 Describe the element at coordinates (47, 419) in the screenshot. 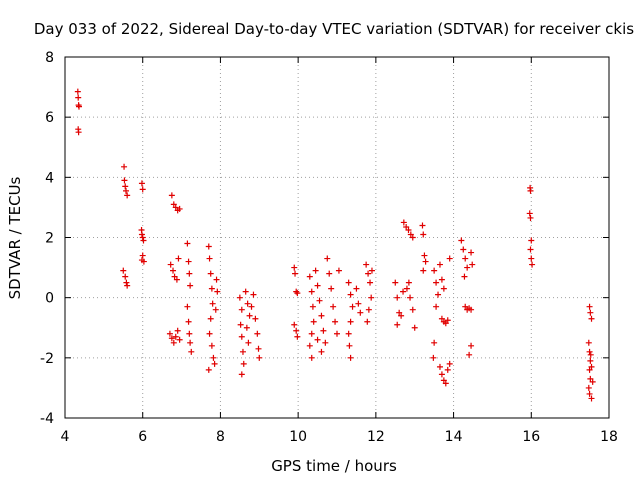

I see `y-tick-label: -4` at that location.